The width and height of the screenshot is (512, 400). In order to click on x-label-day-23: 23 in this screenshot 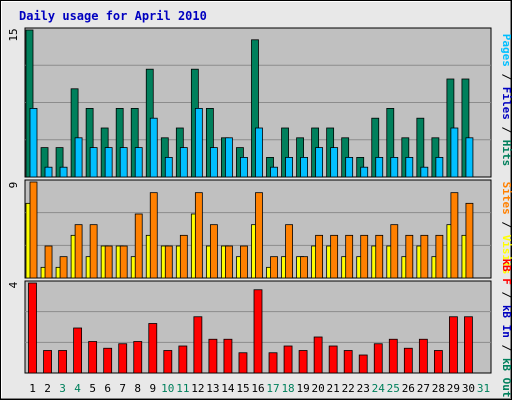, I will do `click(363, 388)`.